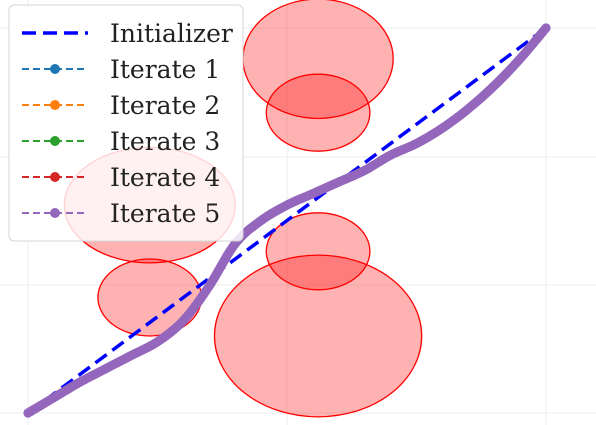  What do you see at coordinates (55, 177) in the screenshot?
I see `legend-entry-iterate-4-marker` at bounding box center [55, 177].